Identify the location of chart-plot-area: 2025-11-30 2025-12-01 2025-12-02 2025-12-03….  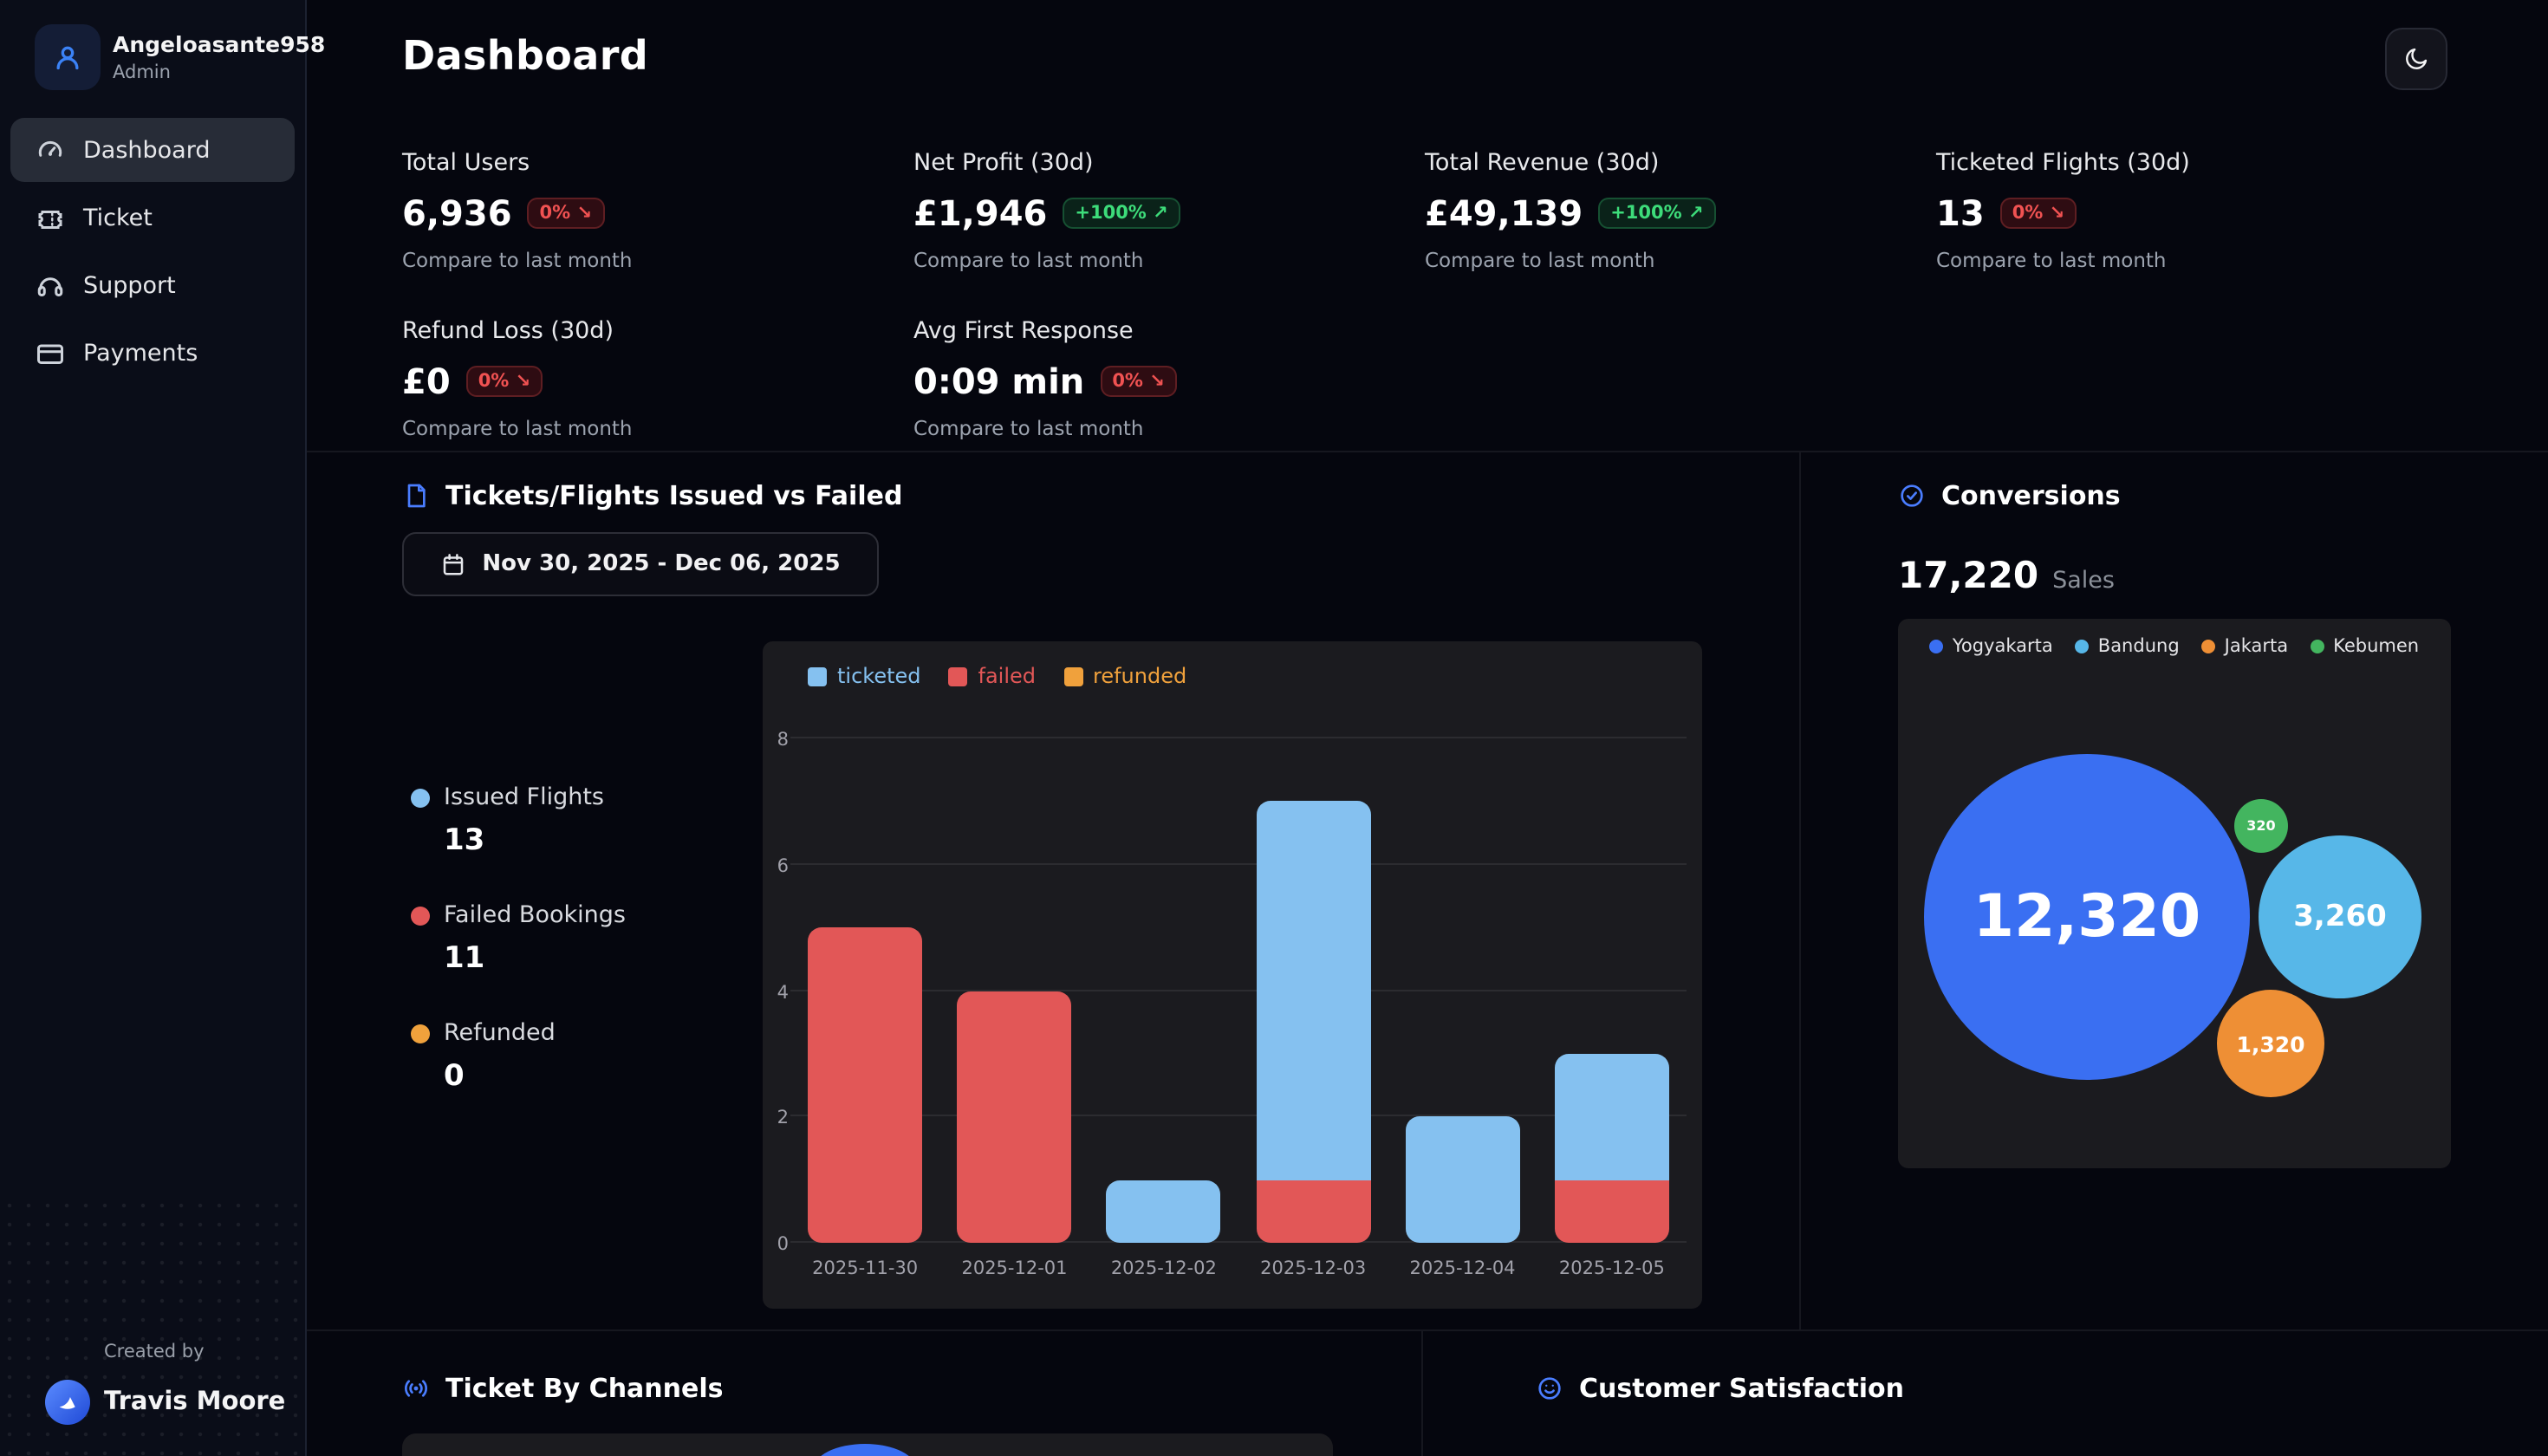
(1232, 1004).